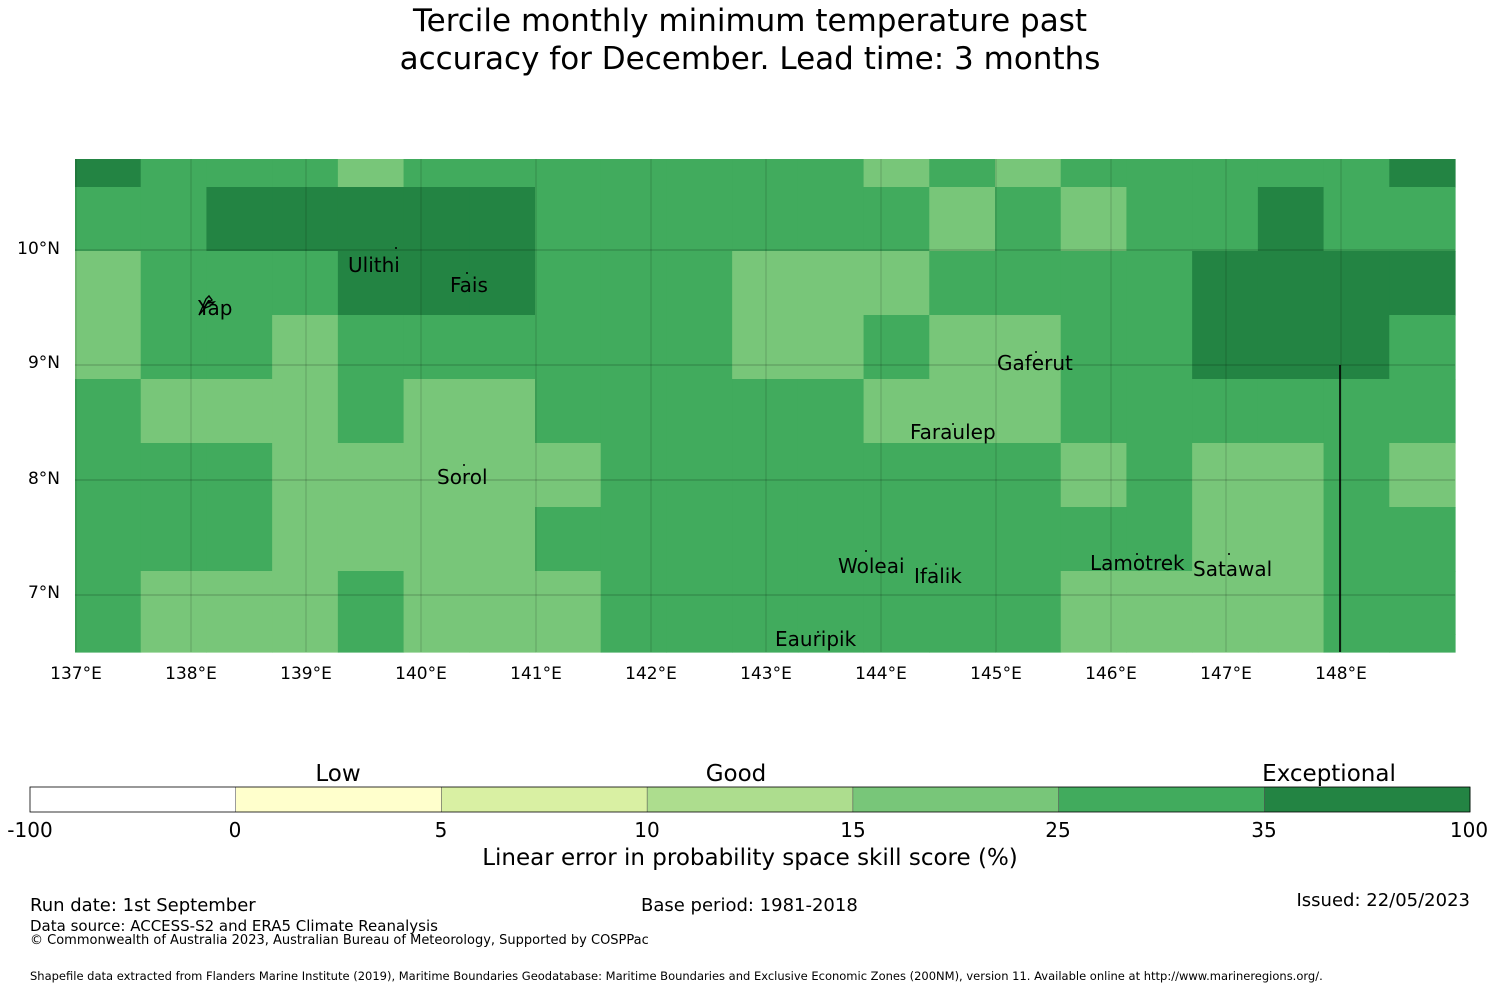 Image resolution: width=1500 pixels, height=990 pixels. I want to click on place-label-woleai: Woleai, so click(871, 566).